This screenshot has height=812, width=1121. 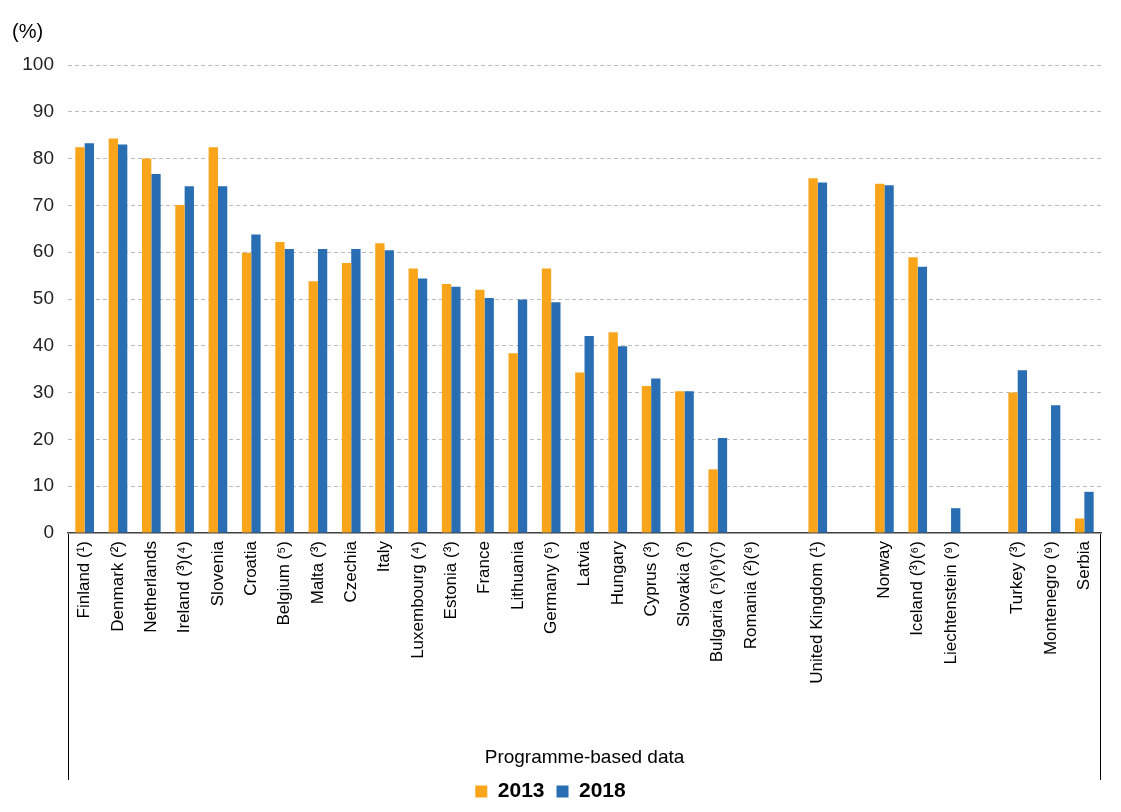 What do you see at coordinates (750, 595) in the screenshot?
I see `x-tick-label: Romania (²)(⁸)` at bounding box center [750, 595].